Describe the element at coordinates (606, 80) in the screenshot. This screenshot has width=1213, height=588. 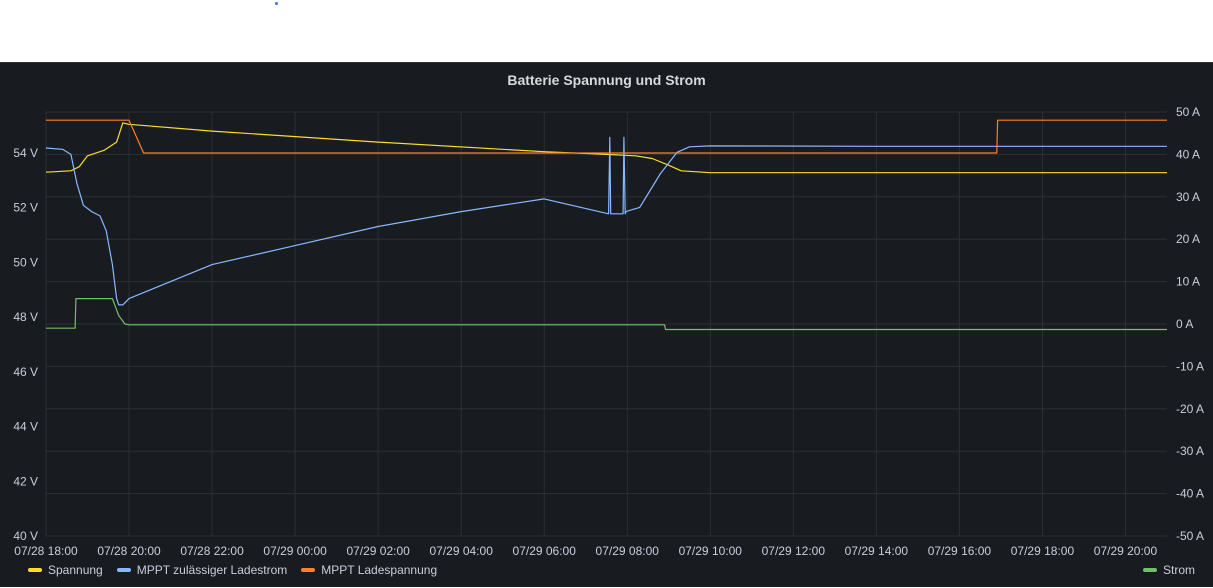
I see `chart-title: Batterie Spannung und Strom` at that location.